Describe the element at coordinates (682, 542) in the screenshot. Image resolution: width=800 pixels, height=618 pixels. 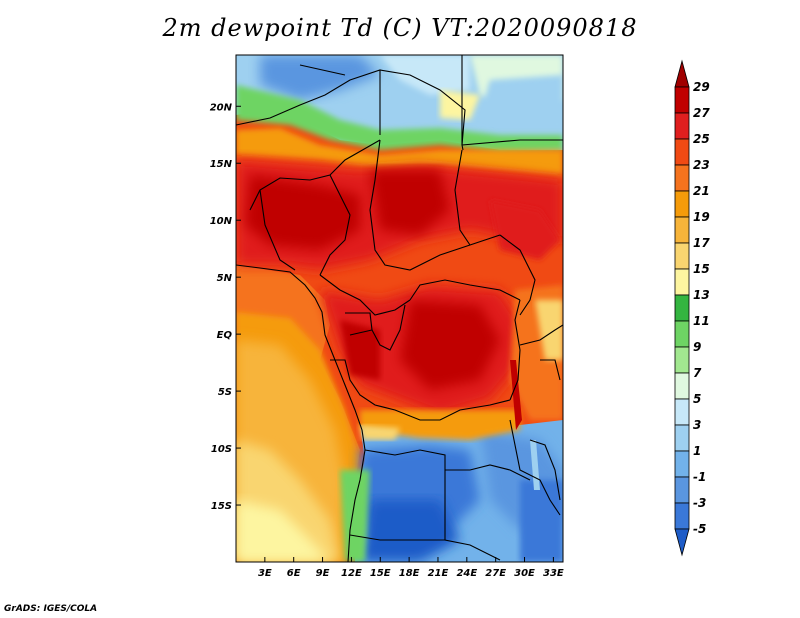
I see `down-arrow-icon` at that location.